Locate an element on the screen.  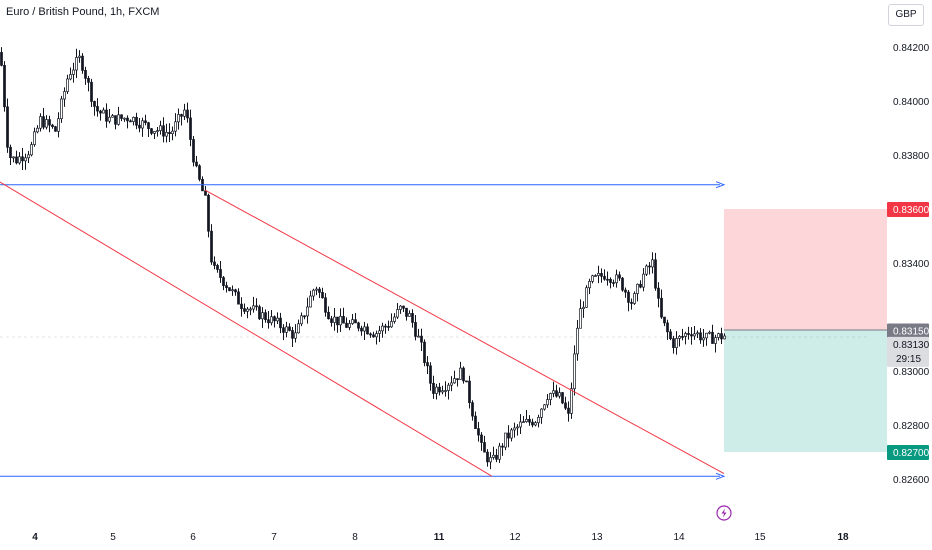
time-tick-label: 8 is located at coordinates (355, 537).